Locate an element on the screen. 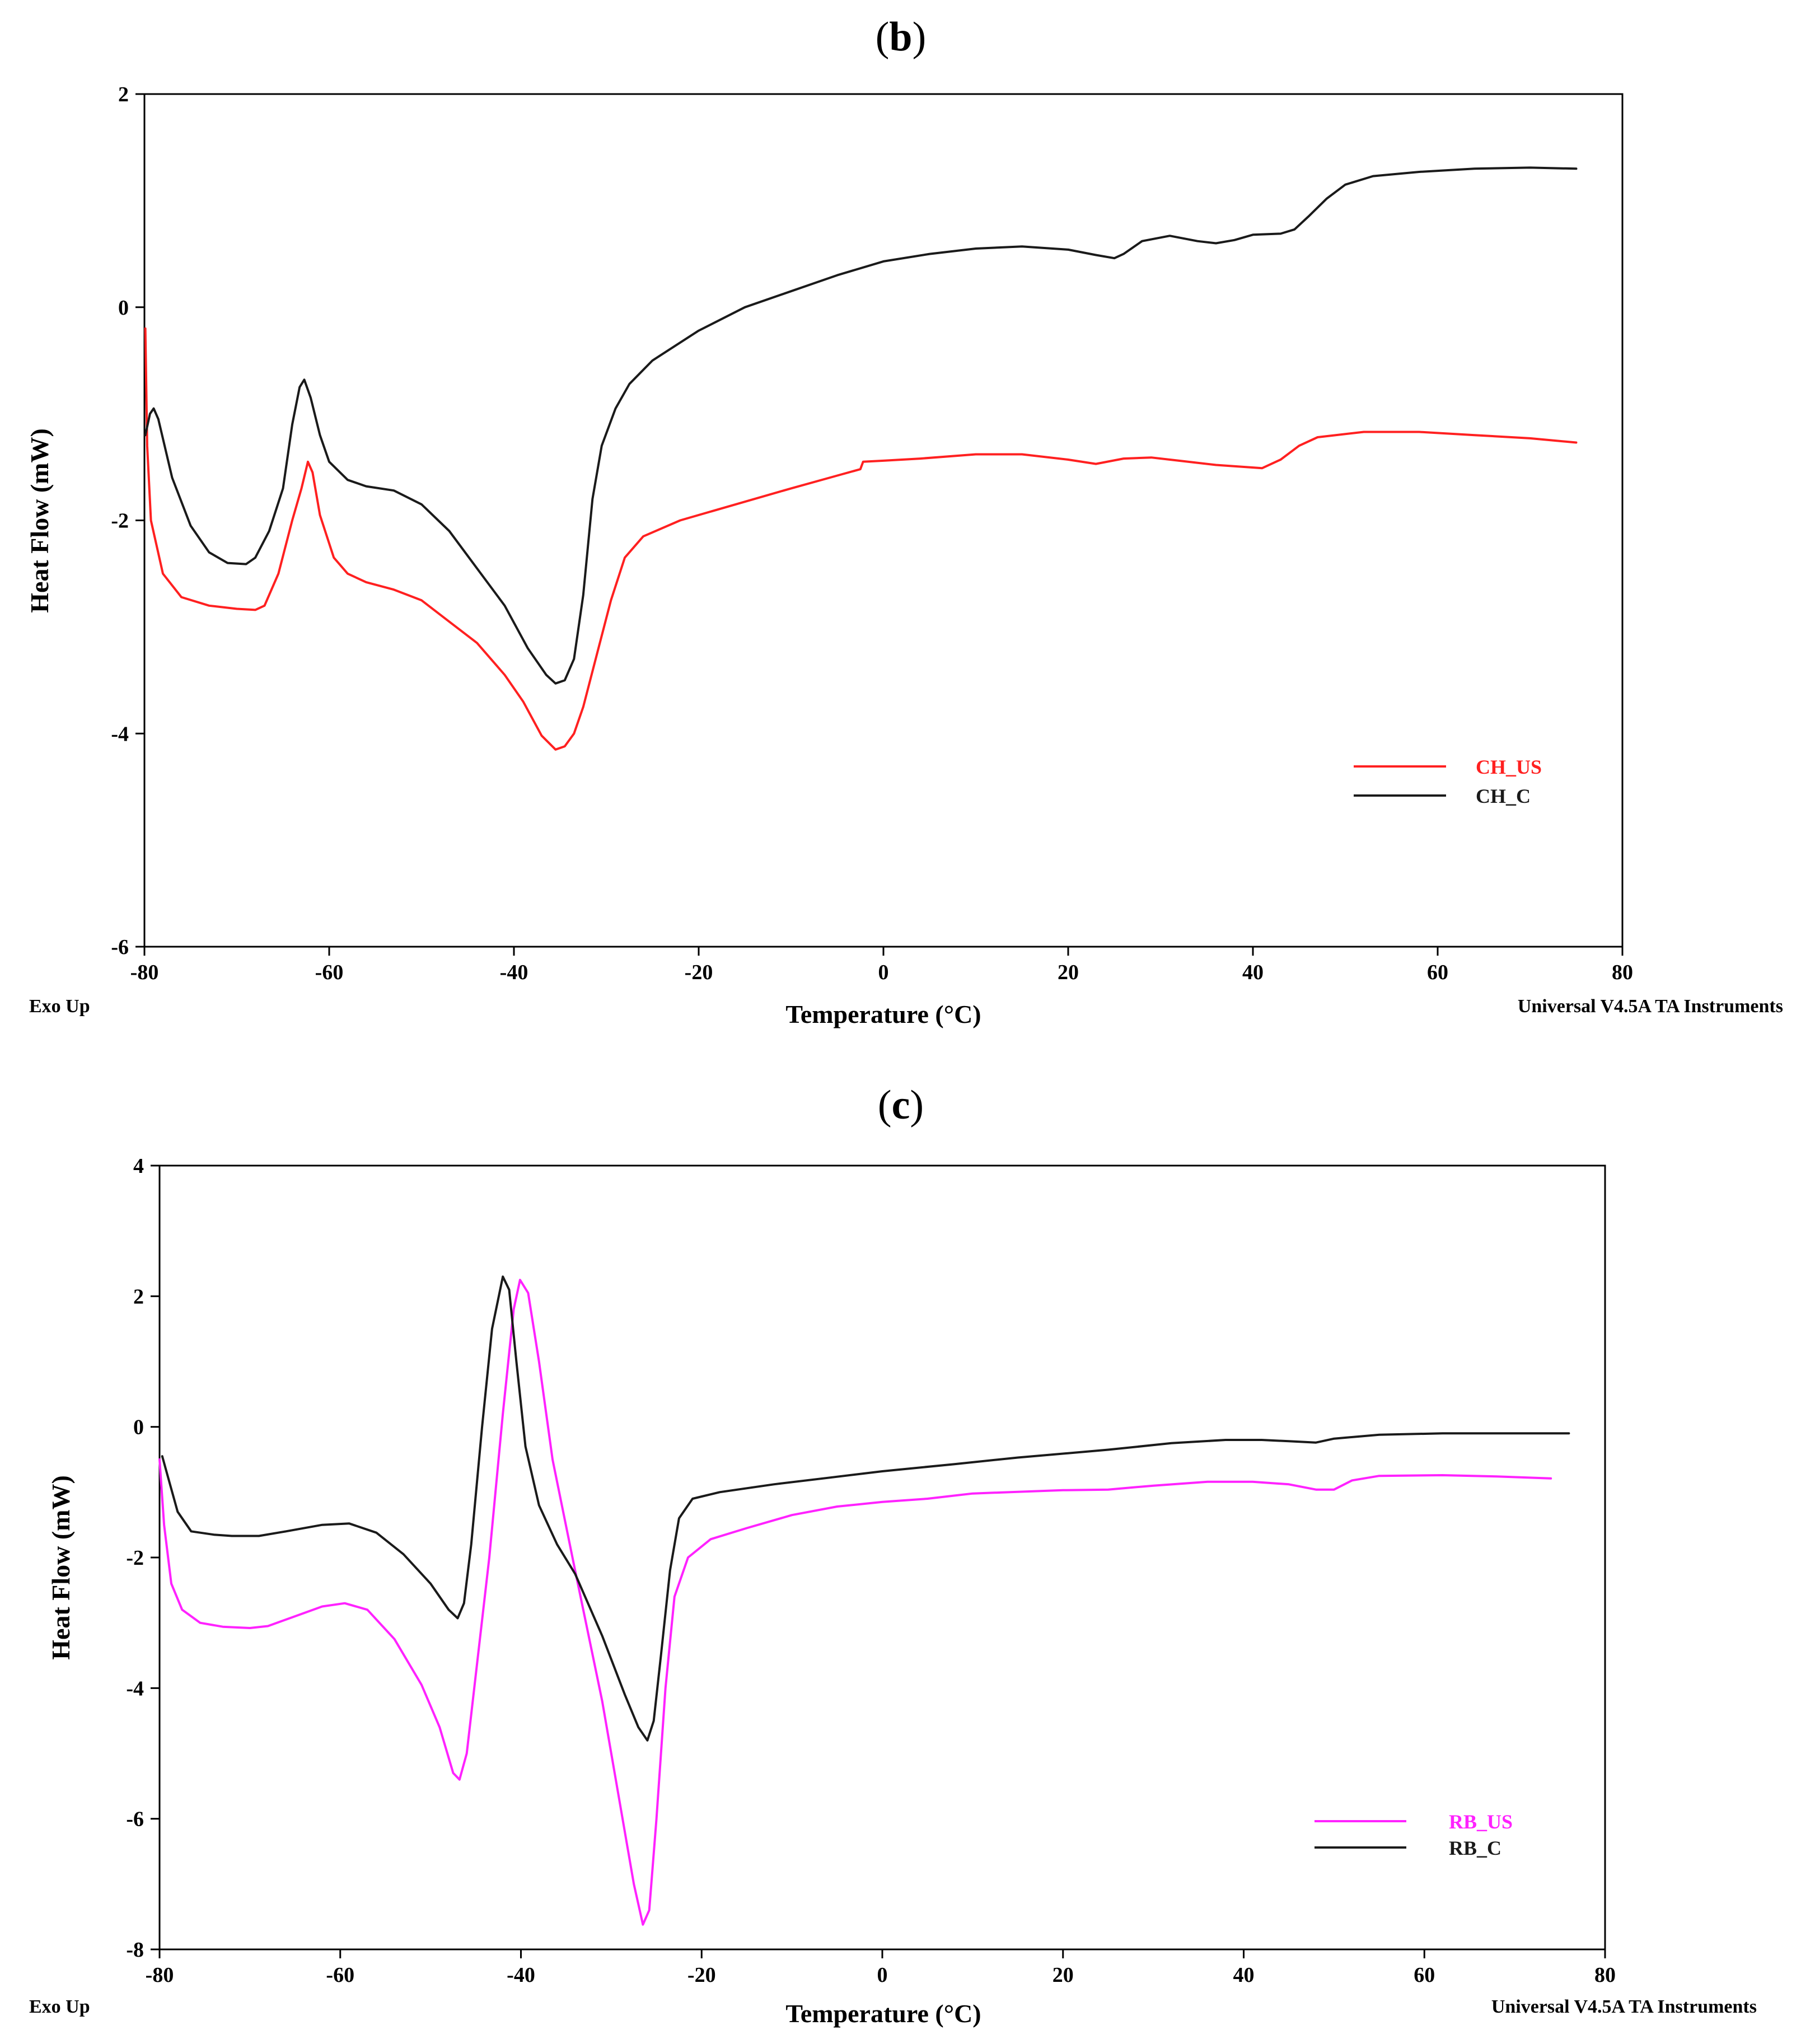 The image size is (1801, 2044). panel-c-y-tick-label: 0 is located at coordinates (138, 1427).